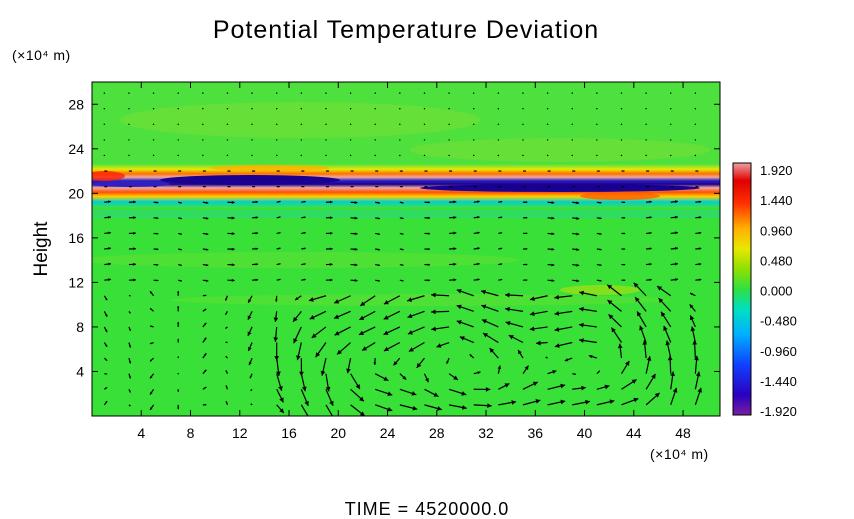 The height and width of the screenshot is (519, 854). I want to click on colorbar-tick-label: 0.000, so click(776, 291).